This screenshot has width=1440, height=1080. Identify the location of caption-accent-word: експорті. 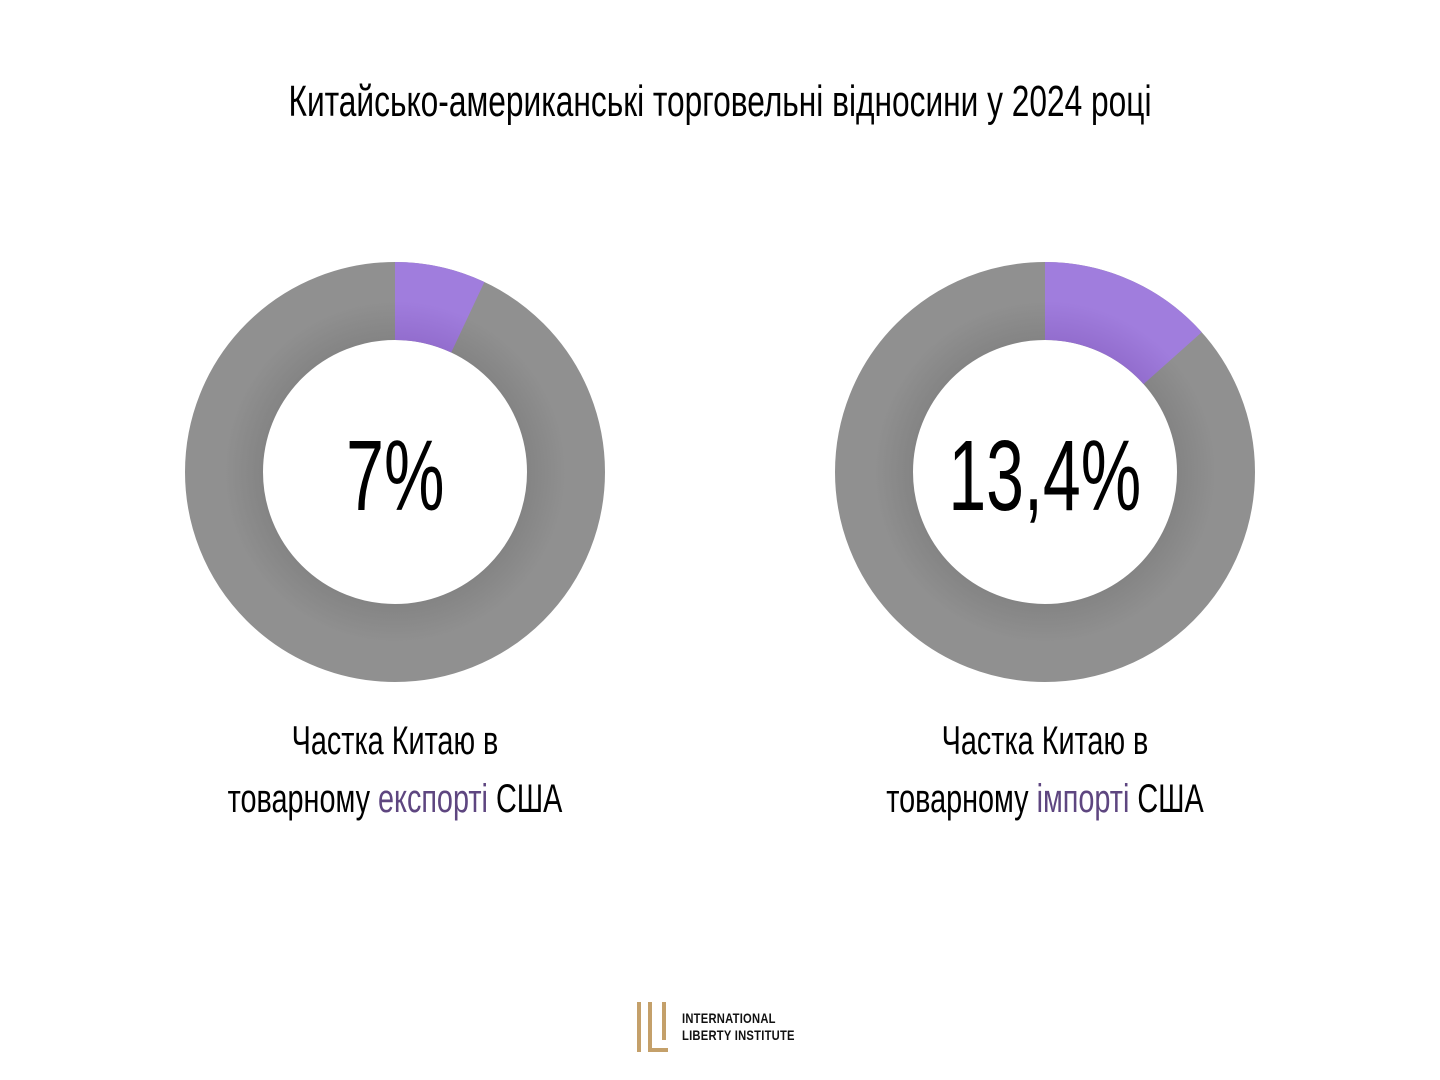
(433, 799).